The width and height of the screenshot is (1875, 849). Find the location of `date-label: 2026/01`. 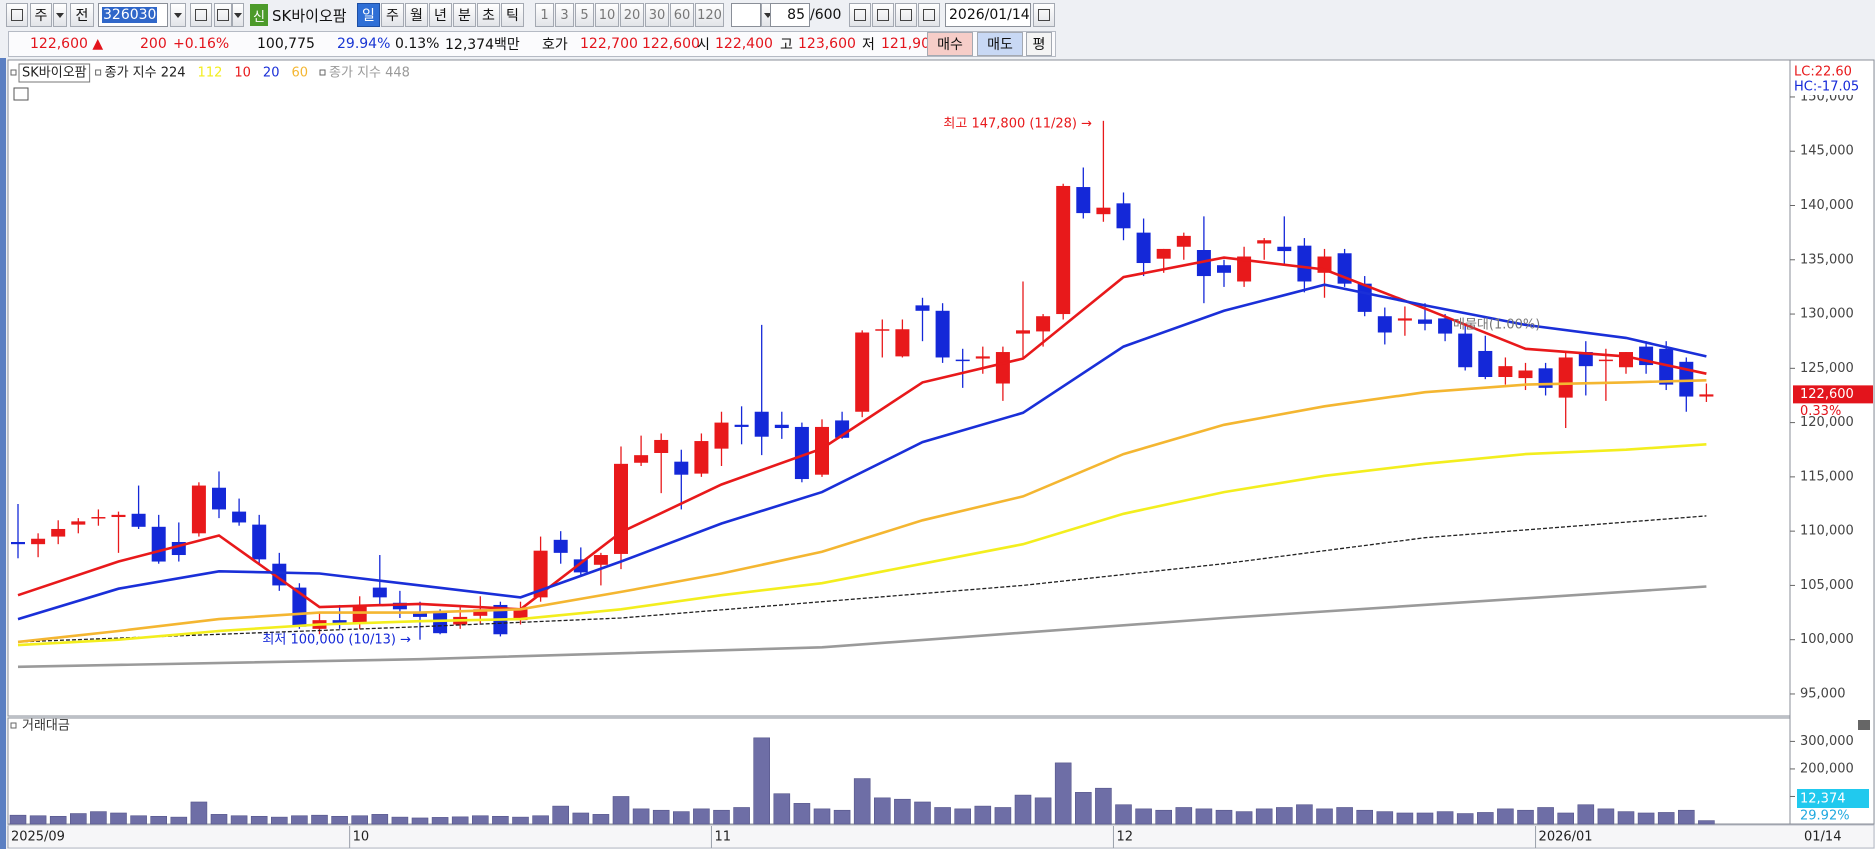

date-label: 2026/01 is located at coordinates (1566, 837).